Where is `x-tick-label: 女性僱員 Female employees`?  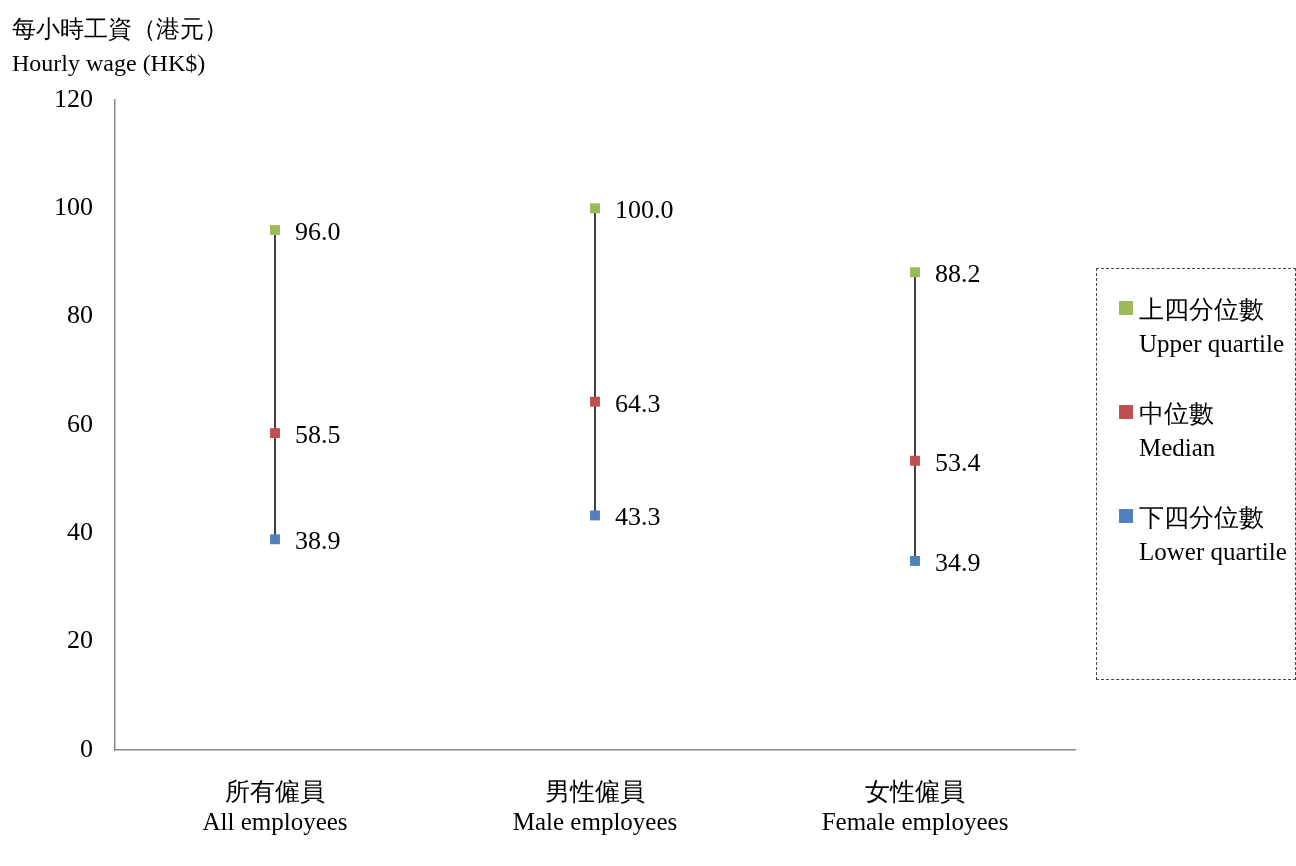
x-tick-label: 女性僱員 Female employees is located at coordinates (915, 806).